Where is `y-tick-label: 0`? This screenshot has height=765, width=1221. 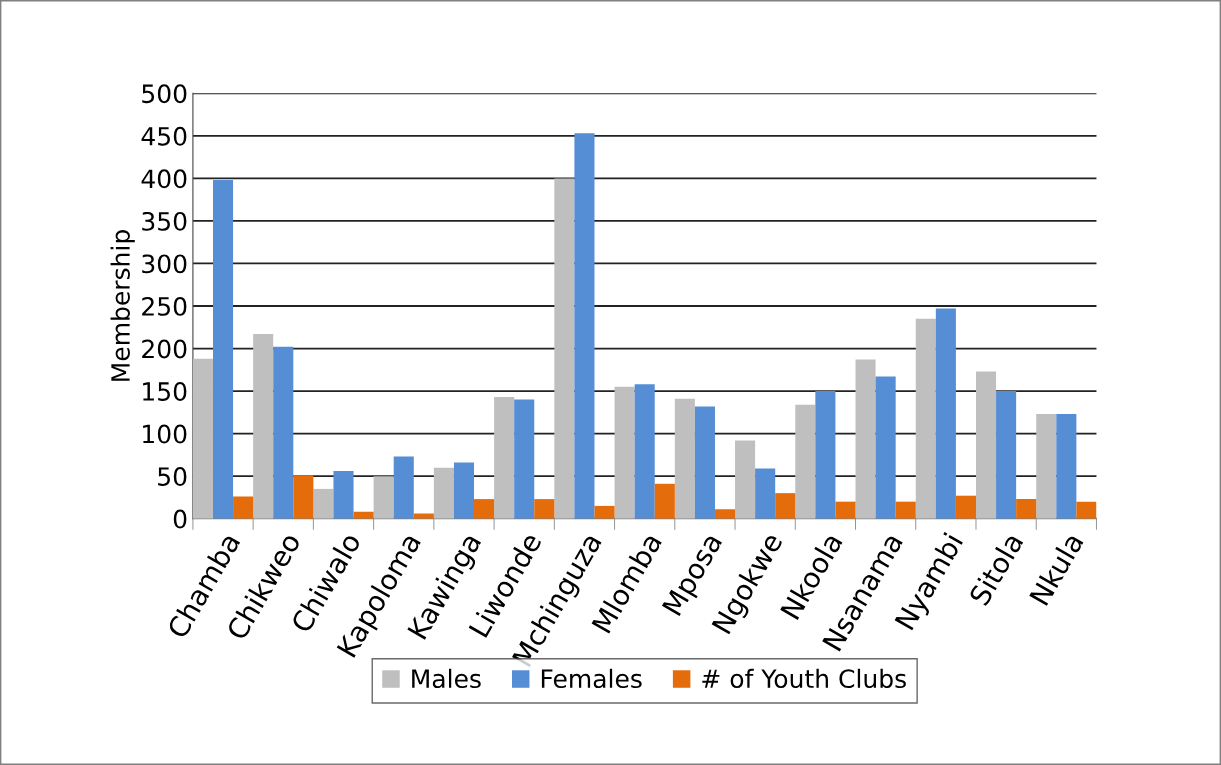 y-tick-label: 0 is located at coordinates (180, 519).